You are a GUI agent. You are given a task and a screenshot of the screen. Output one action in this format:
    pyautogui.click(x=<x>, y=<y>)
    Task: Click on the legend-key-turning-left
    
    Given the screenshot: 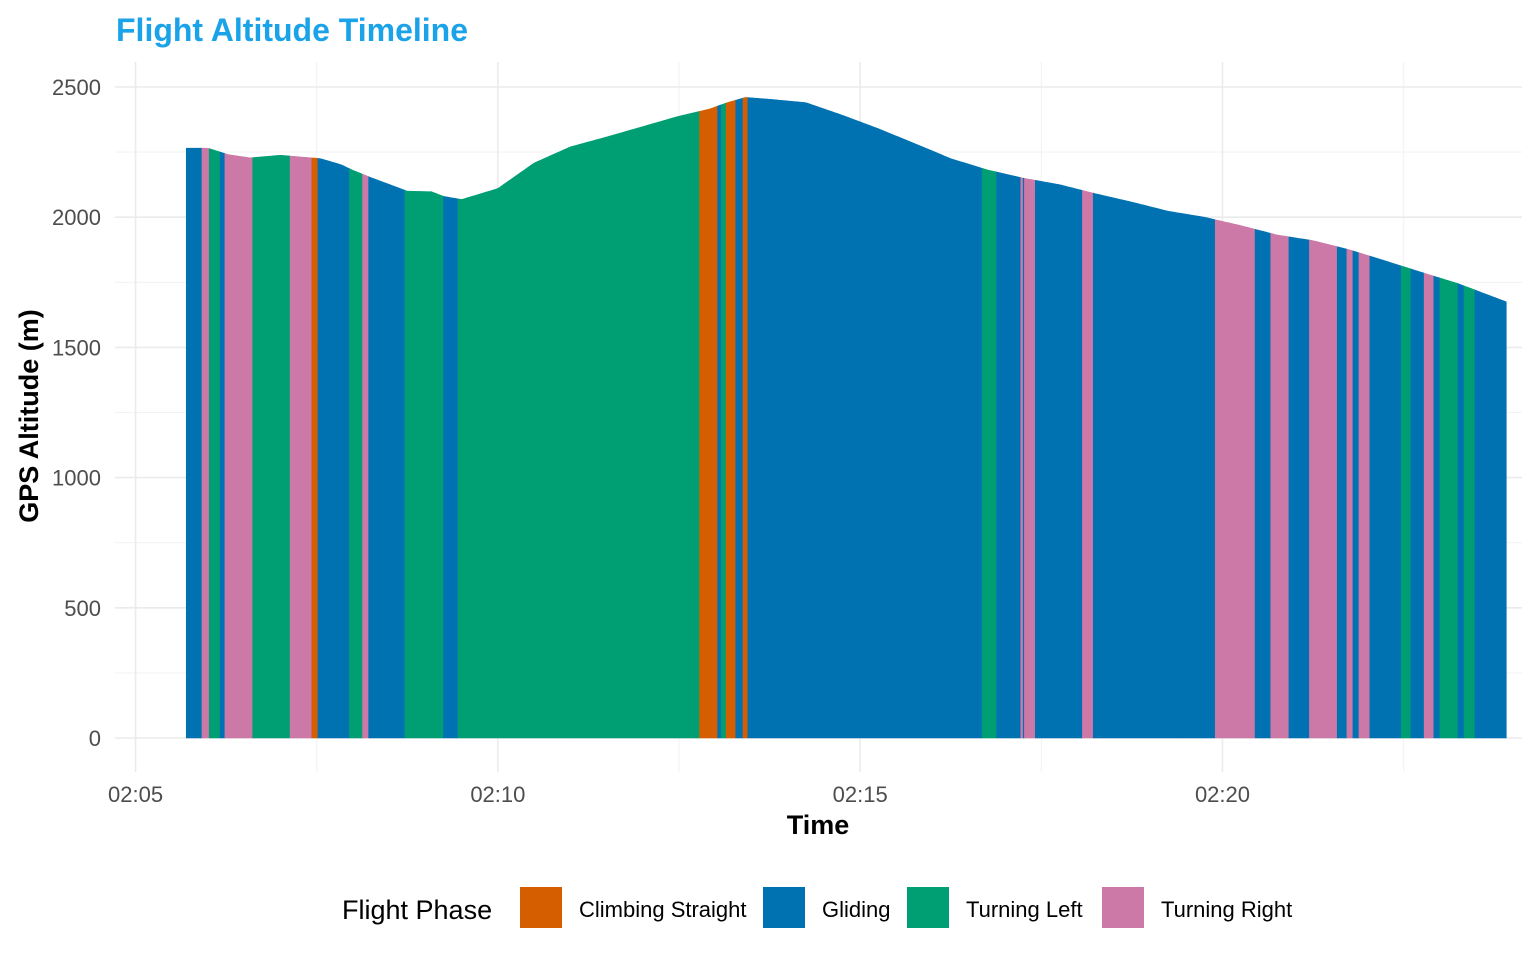 What is the action you would take?
    pyautogui.click(x=928, y=907)
    